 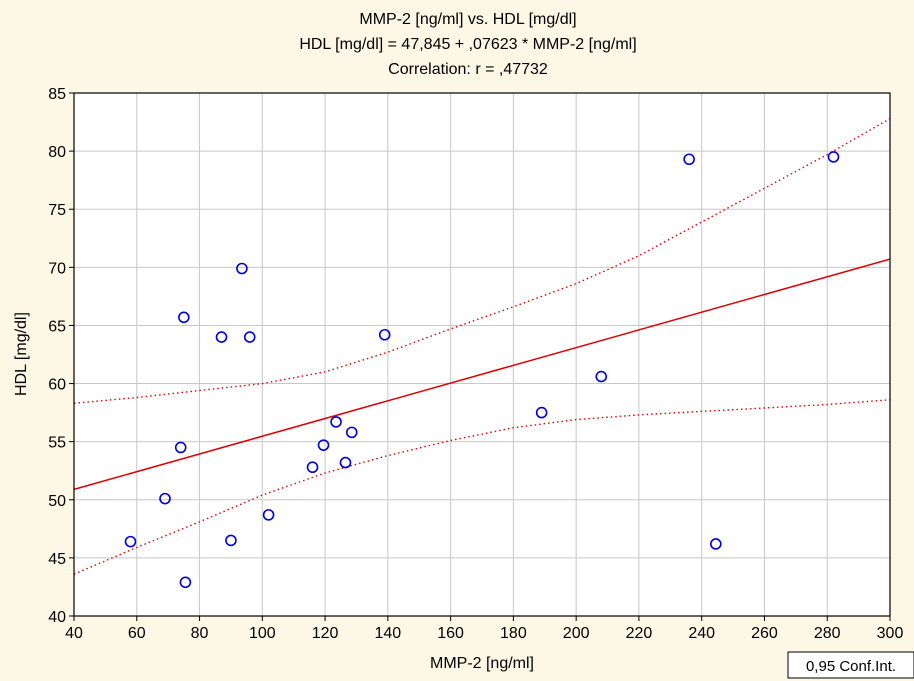 What do you see at coordinates (262, 633) in the screenshot?
I see `x-tick-label: 100` at bounding box center [262, 633].